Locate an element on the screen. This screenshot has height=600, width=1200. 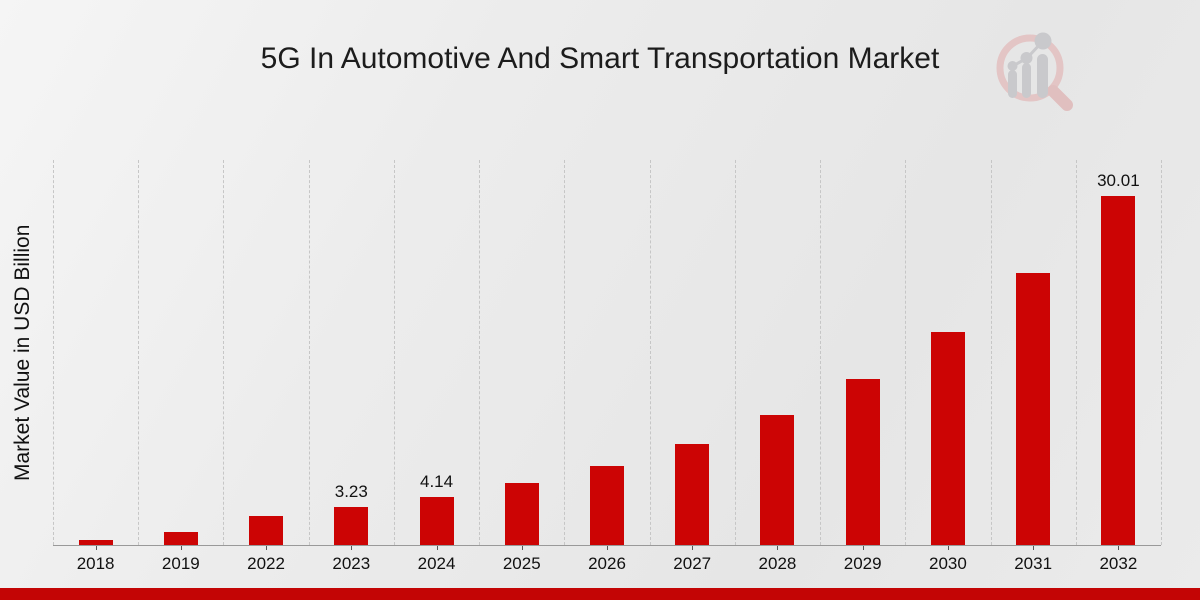
x-axis-label-2029: 2029 is located at coordinates (862, 563).